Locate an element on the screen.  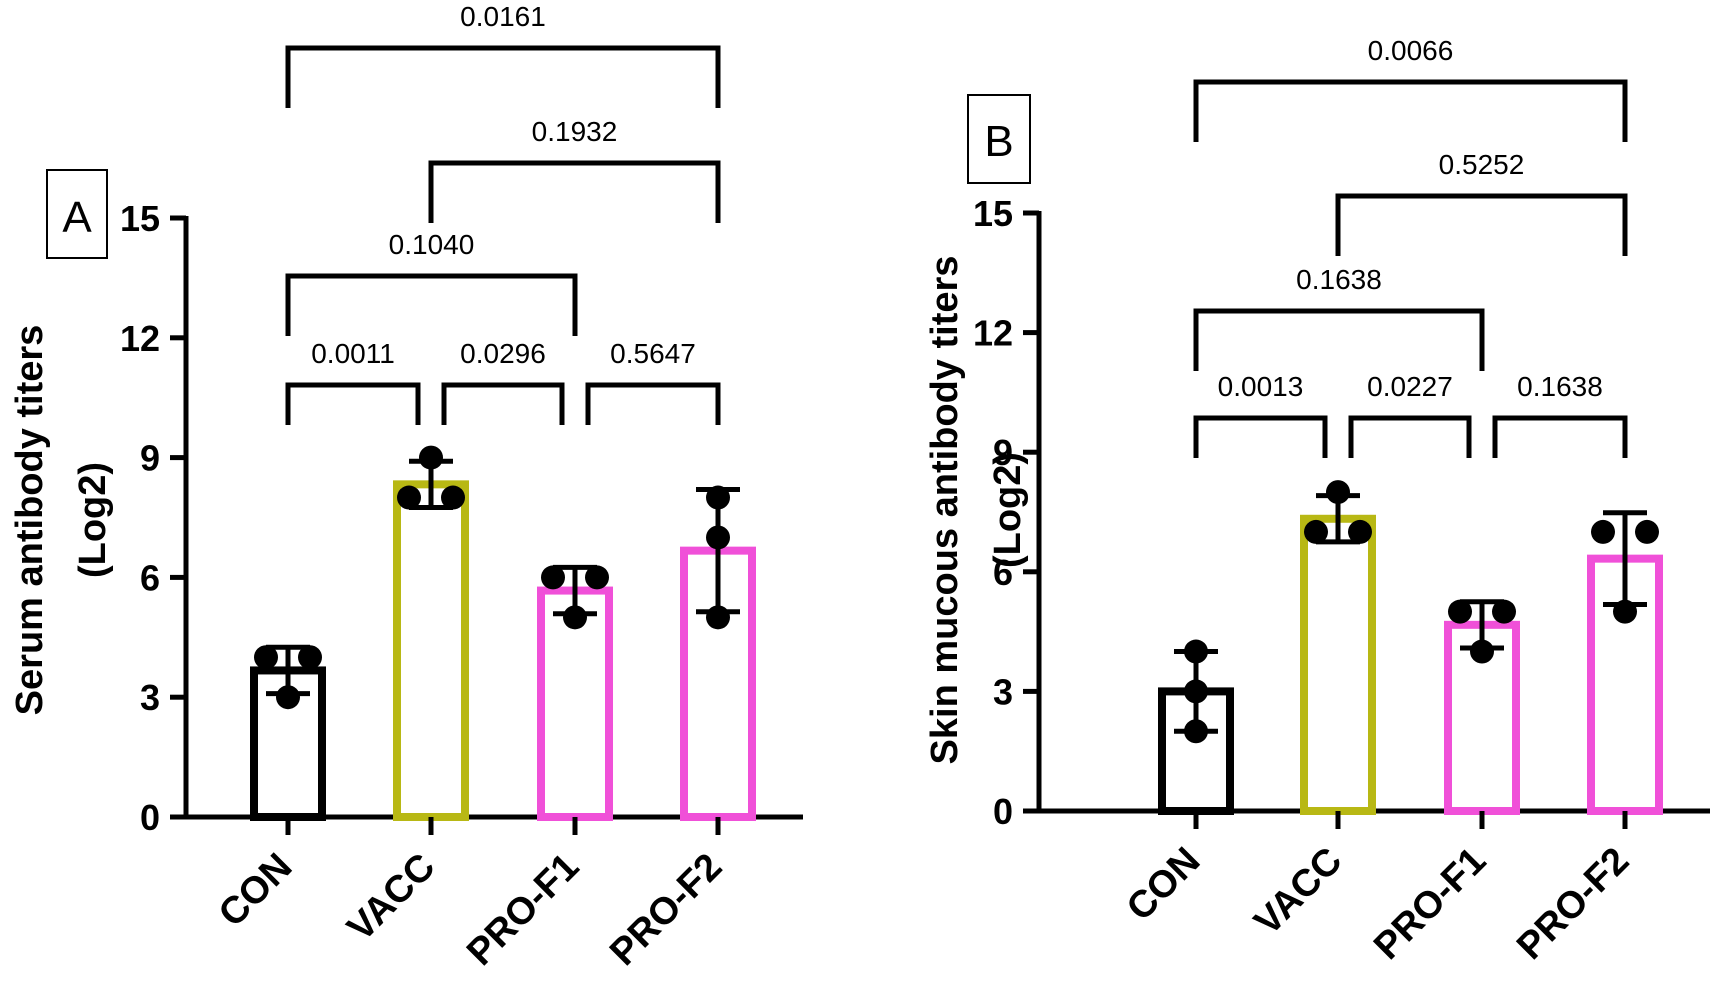
p-value-label: 0.0066 is located at coordinates (1411, 50).